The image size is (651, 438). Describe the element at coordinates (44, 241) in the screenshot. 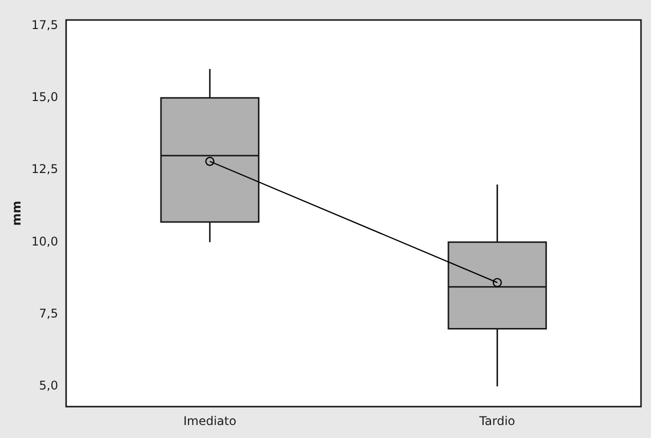

I see `y-tick-label: 10,0` at that location.